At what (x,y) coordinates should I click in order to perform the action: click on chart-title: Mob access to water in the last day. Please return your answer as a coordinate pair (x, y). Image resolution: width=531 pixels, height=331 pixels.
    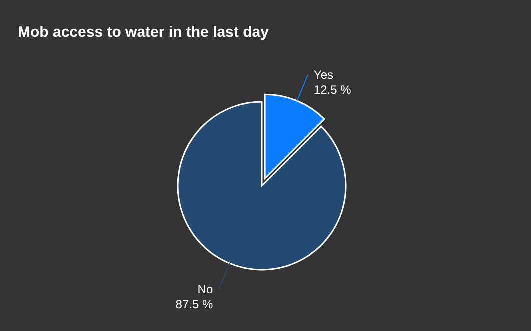
    Looking at the image, I should click on (144, 32).